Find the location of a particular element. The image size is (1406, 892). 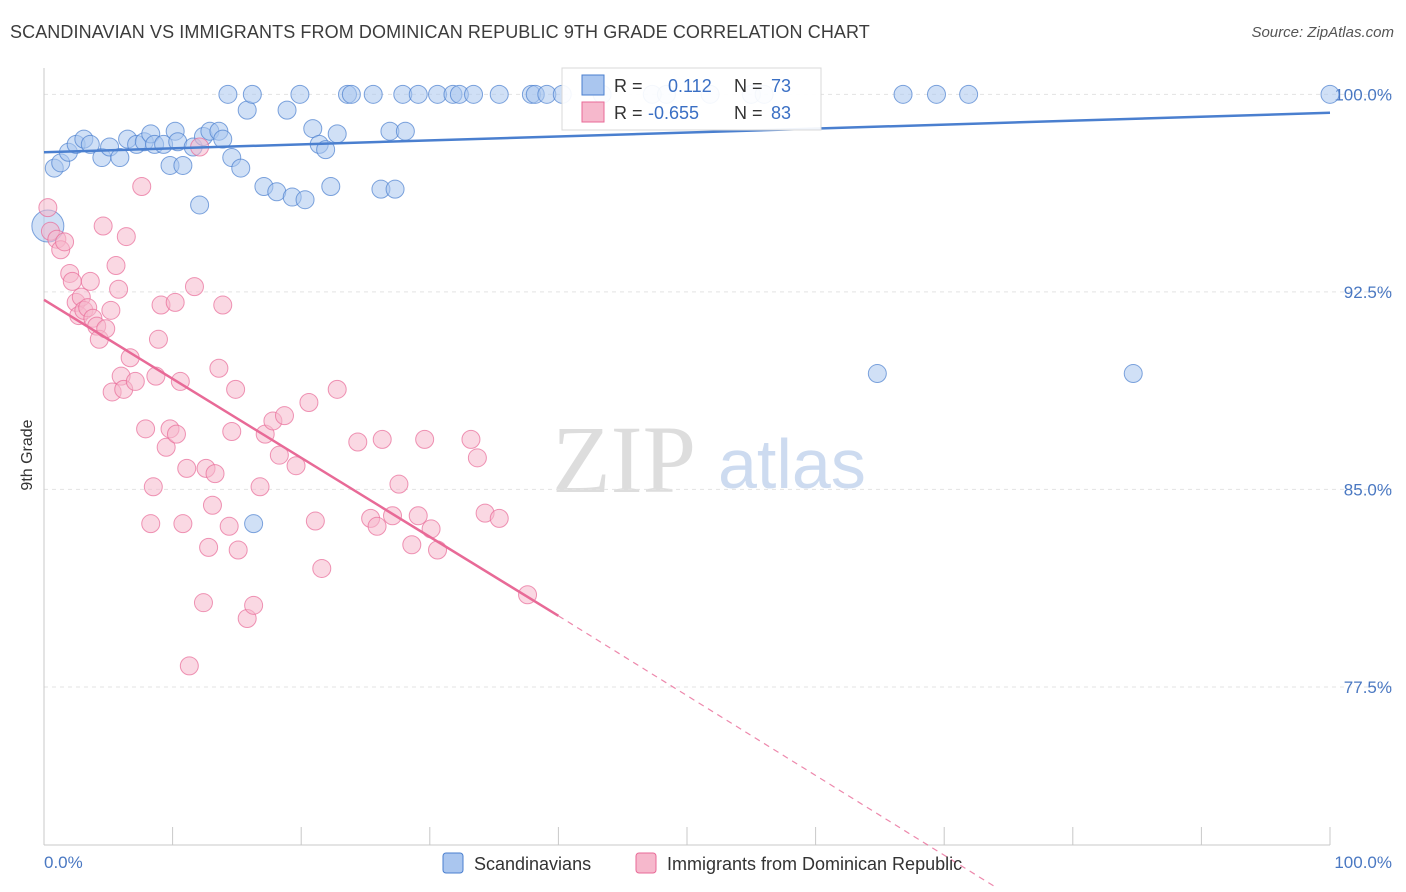

legend-label-dominican: Immigrants from Dominican Republic is located at coordinates (814, 864).